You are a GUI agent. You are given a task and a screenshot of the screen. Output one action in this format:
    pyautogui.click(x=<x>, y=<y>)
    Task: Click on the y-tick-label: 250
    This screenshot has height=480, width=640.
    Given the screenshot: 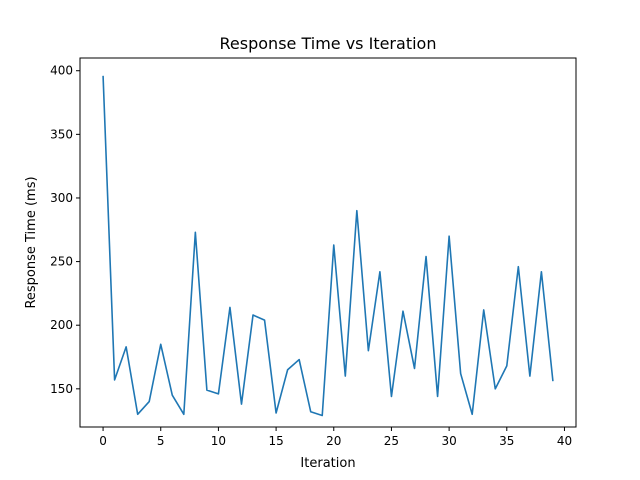 What is the action you would take?
    pyautogui.click(x=61, y=262)
    